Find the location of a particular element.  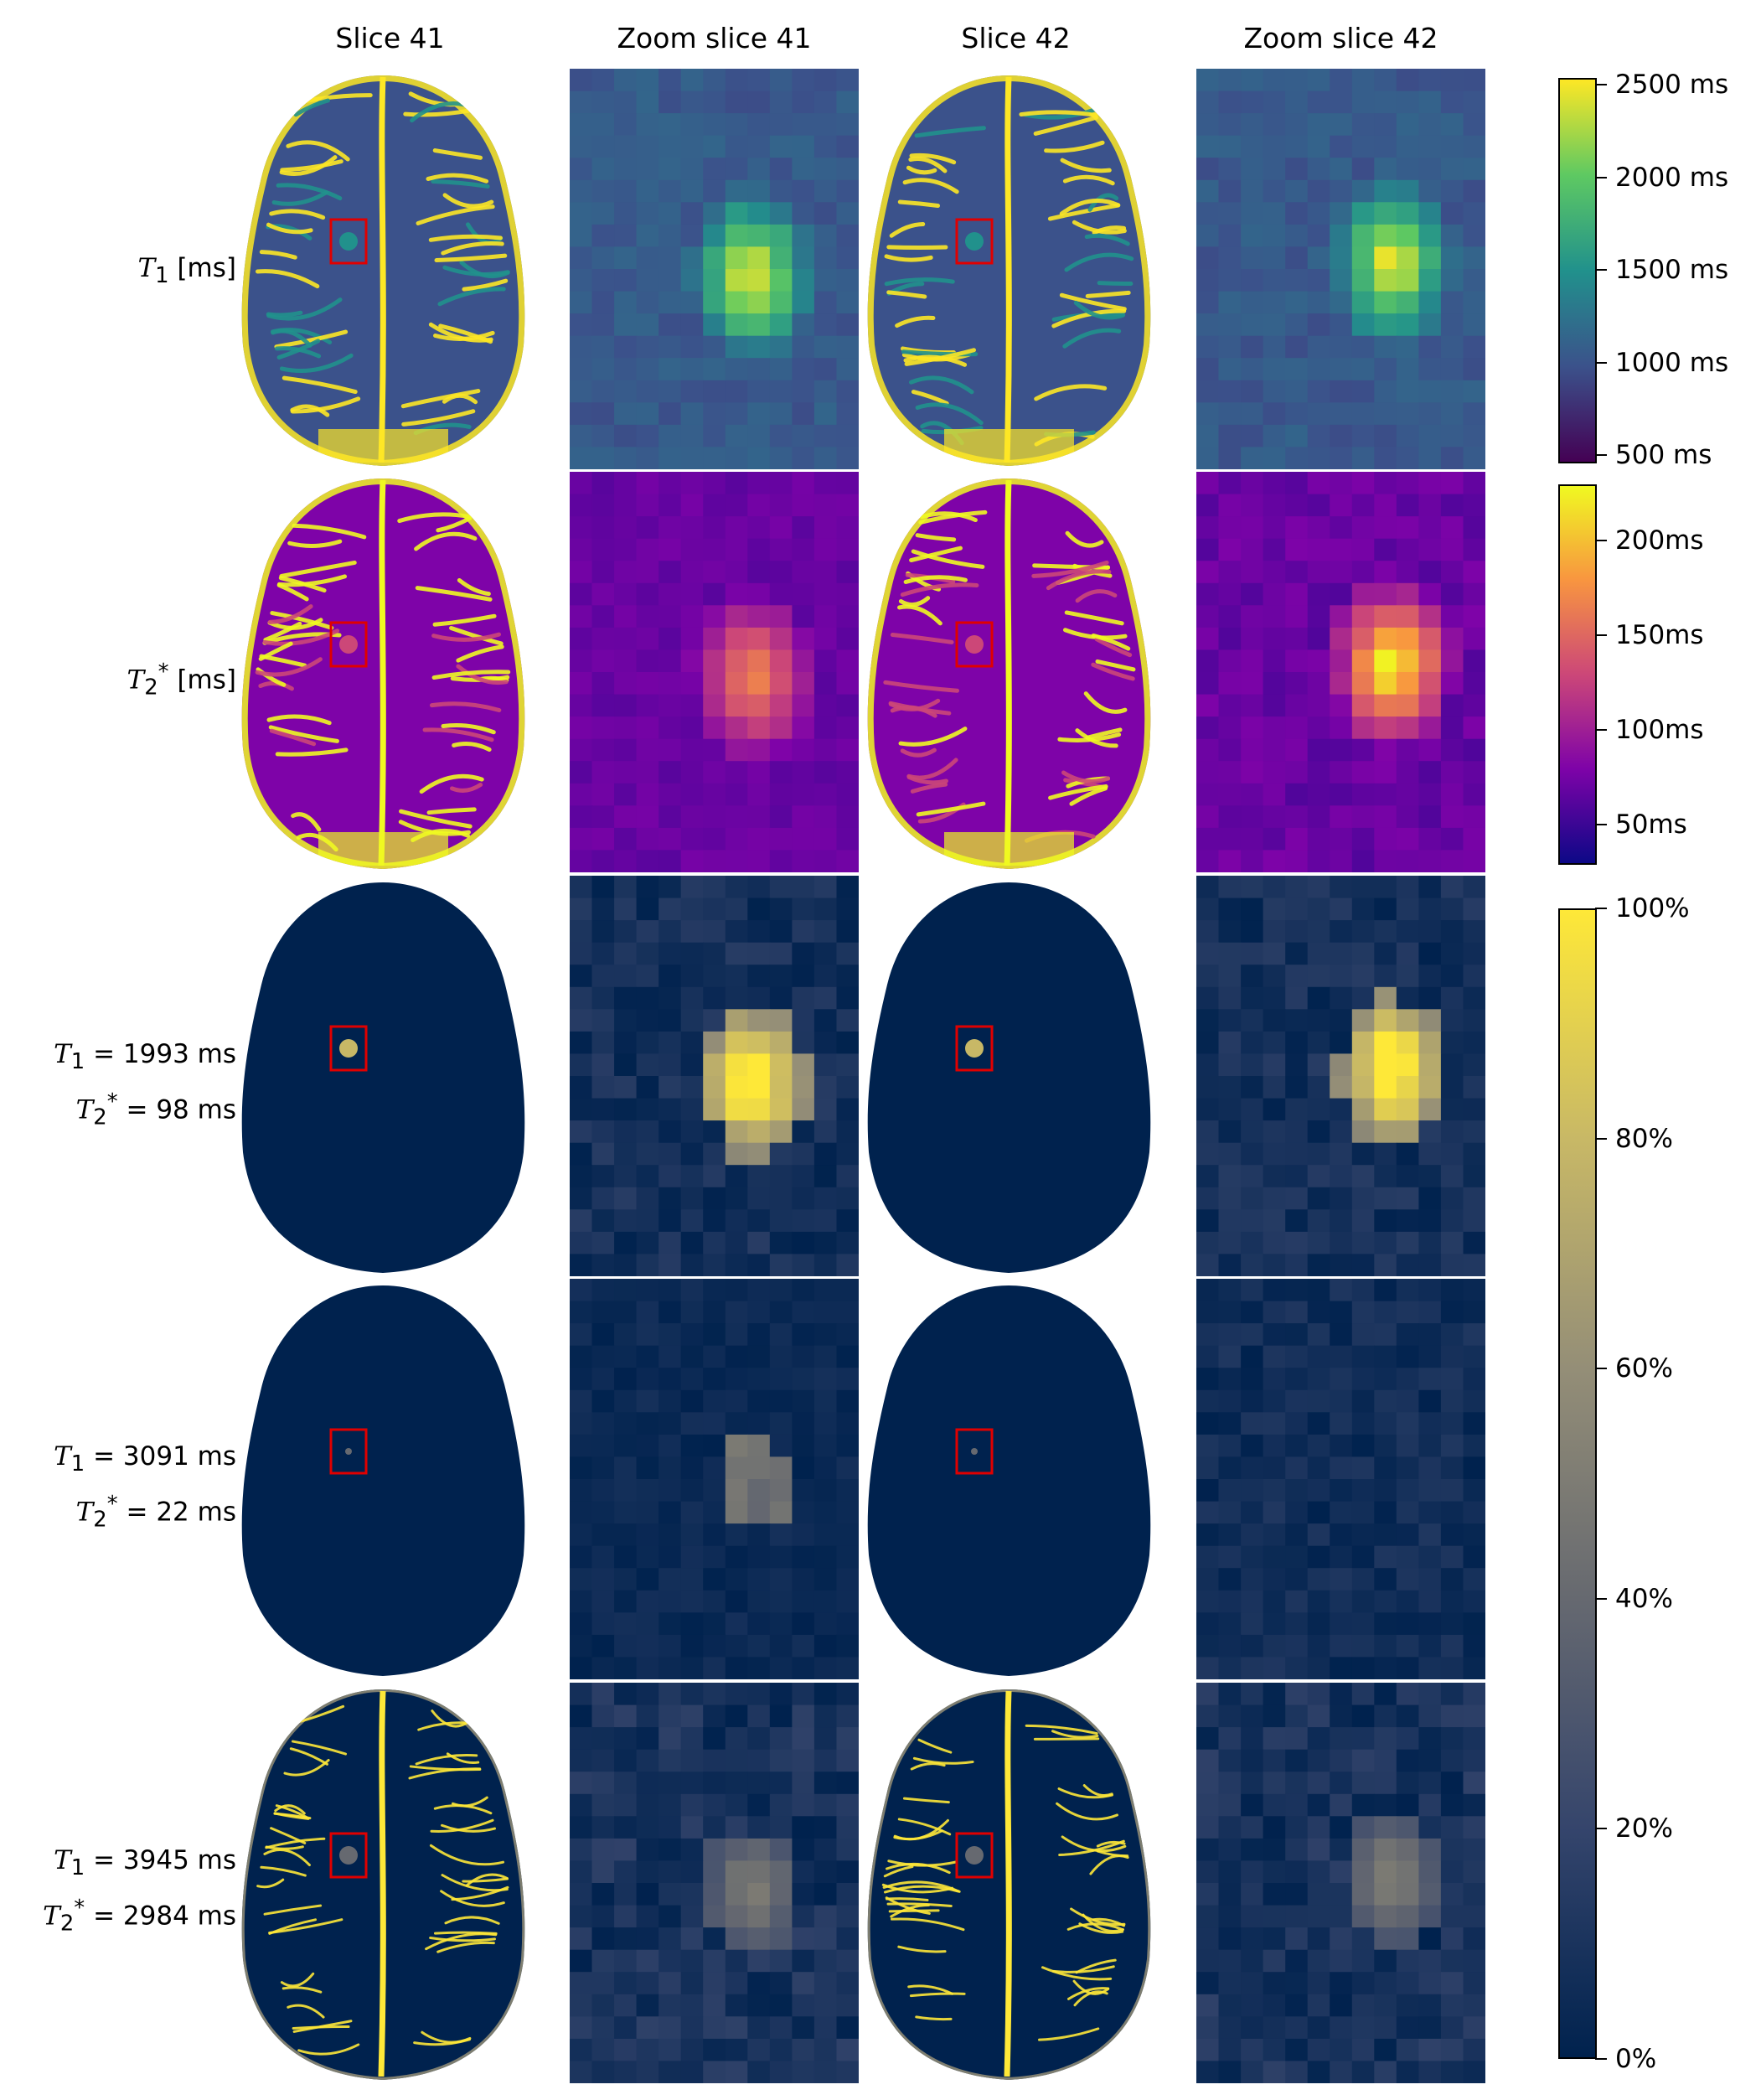

column-title-slice-42: Slice 42 is located at coordinates (1016, 38).